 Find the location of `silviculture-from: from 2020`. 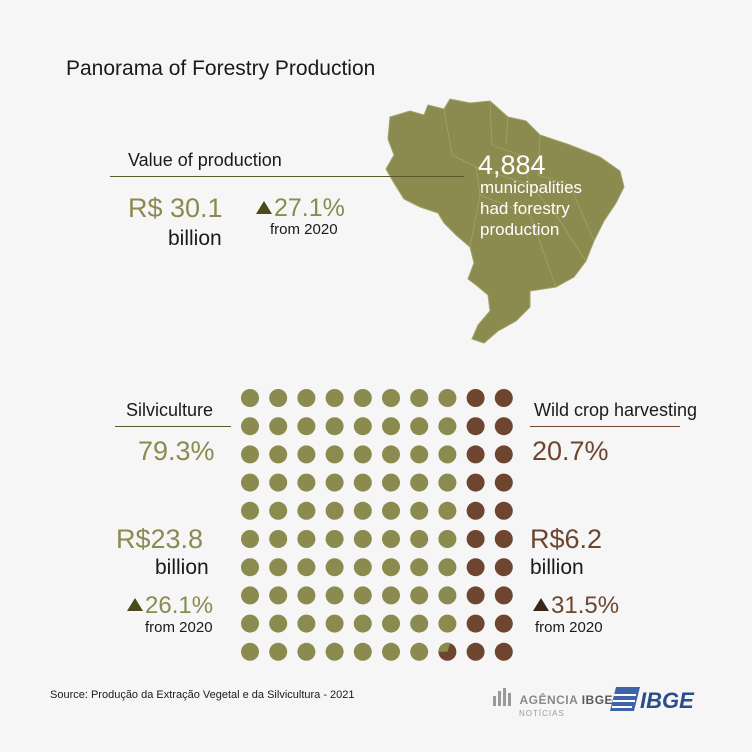

silviculture-from: from 2020 is located at coordinates (179, 627).